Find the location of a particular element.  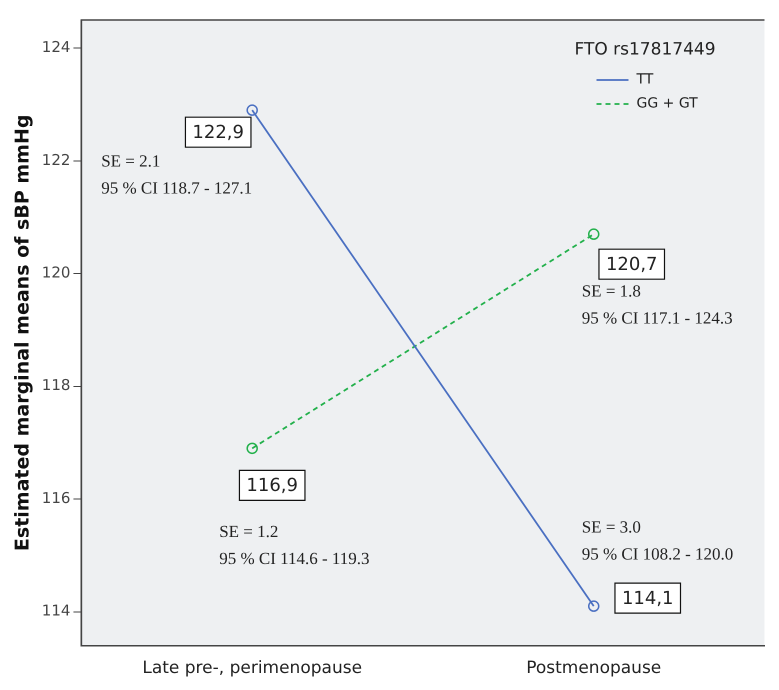

y-tick-label: 120 is located at coordinates (56, 273).